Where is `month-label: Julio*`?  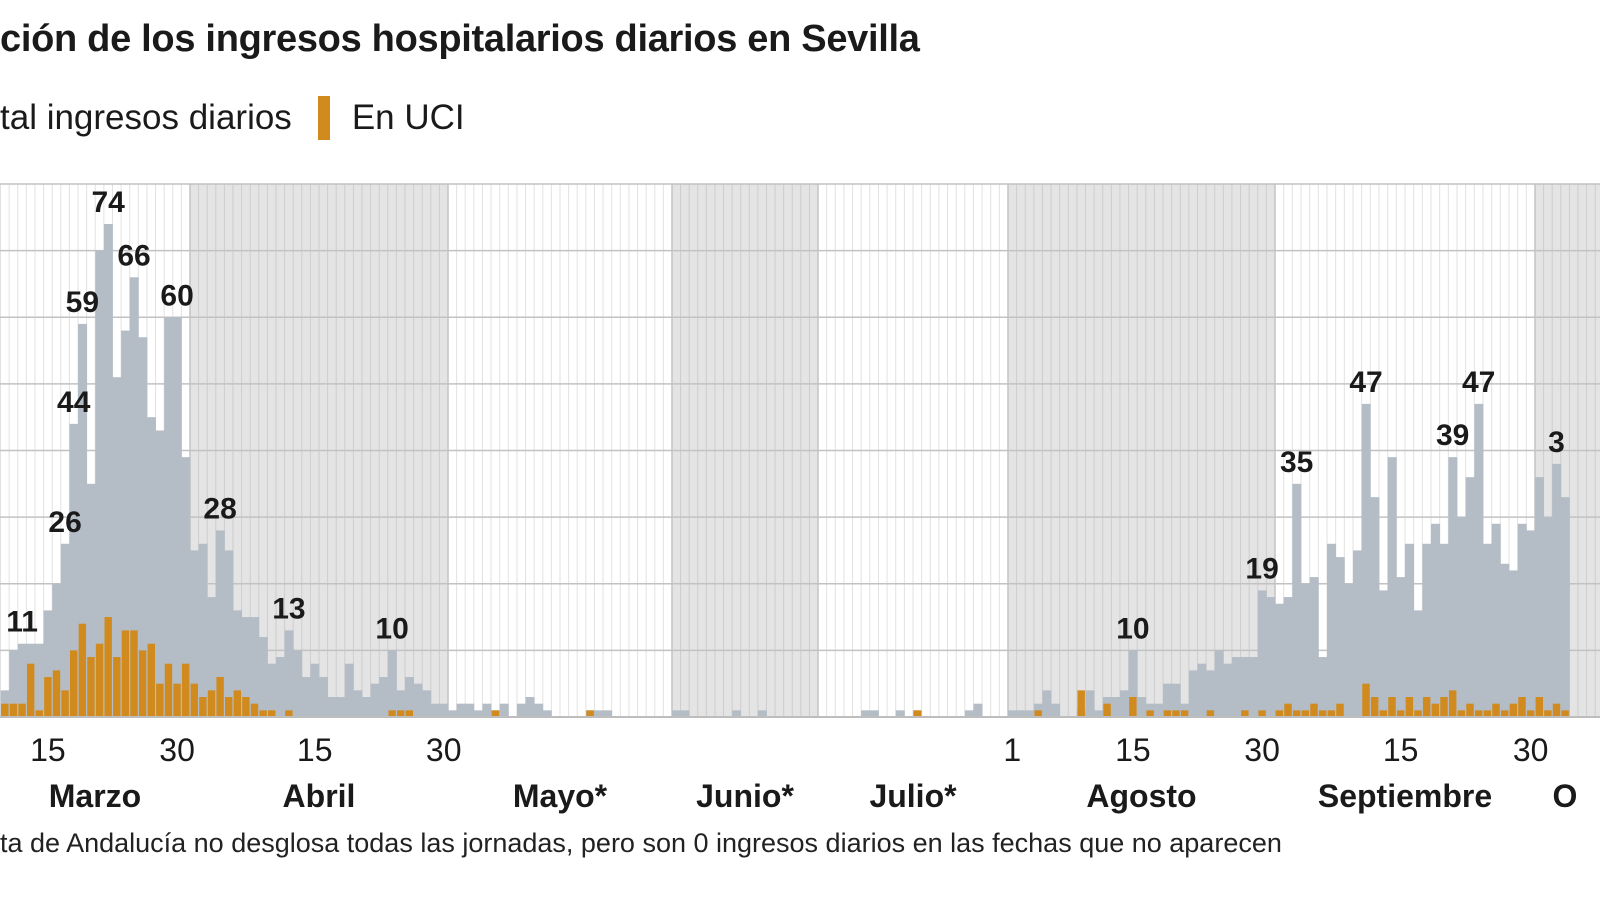
month-label: Julio* is located at coordinates (913, 796).